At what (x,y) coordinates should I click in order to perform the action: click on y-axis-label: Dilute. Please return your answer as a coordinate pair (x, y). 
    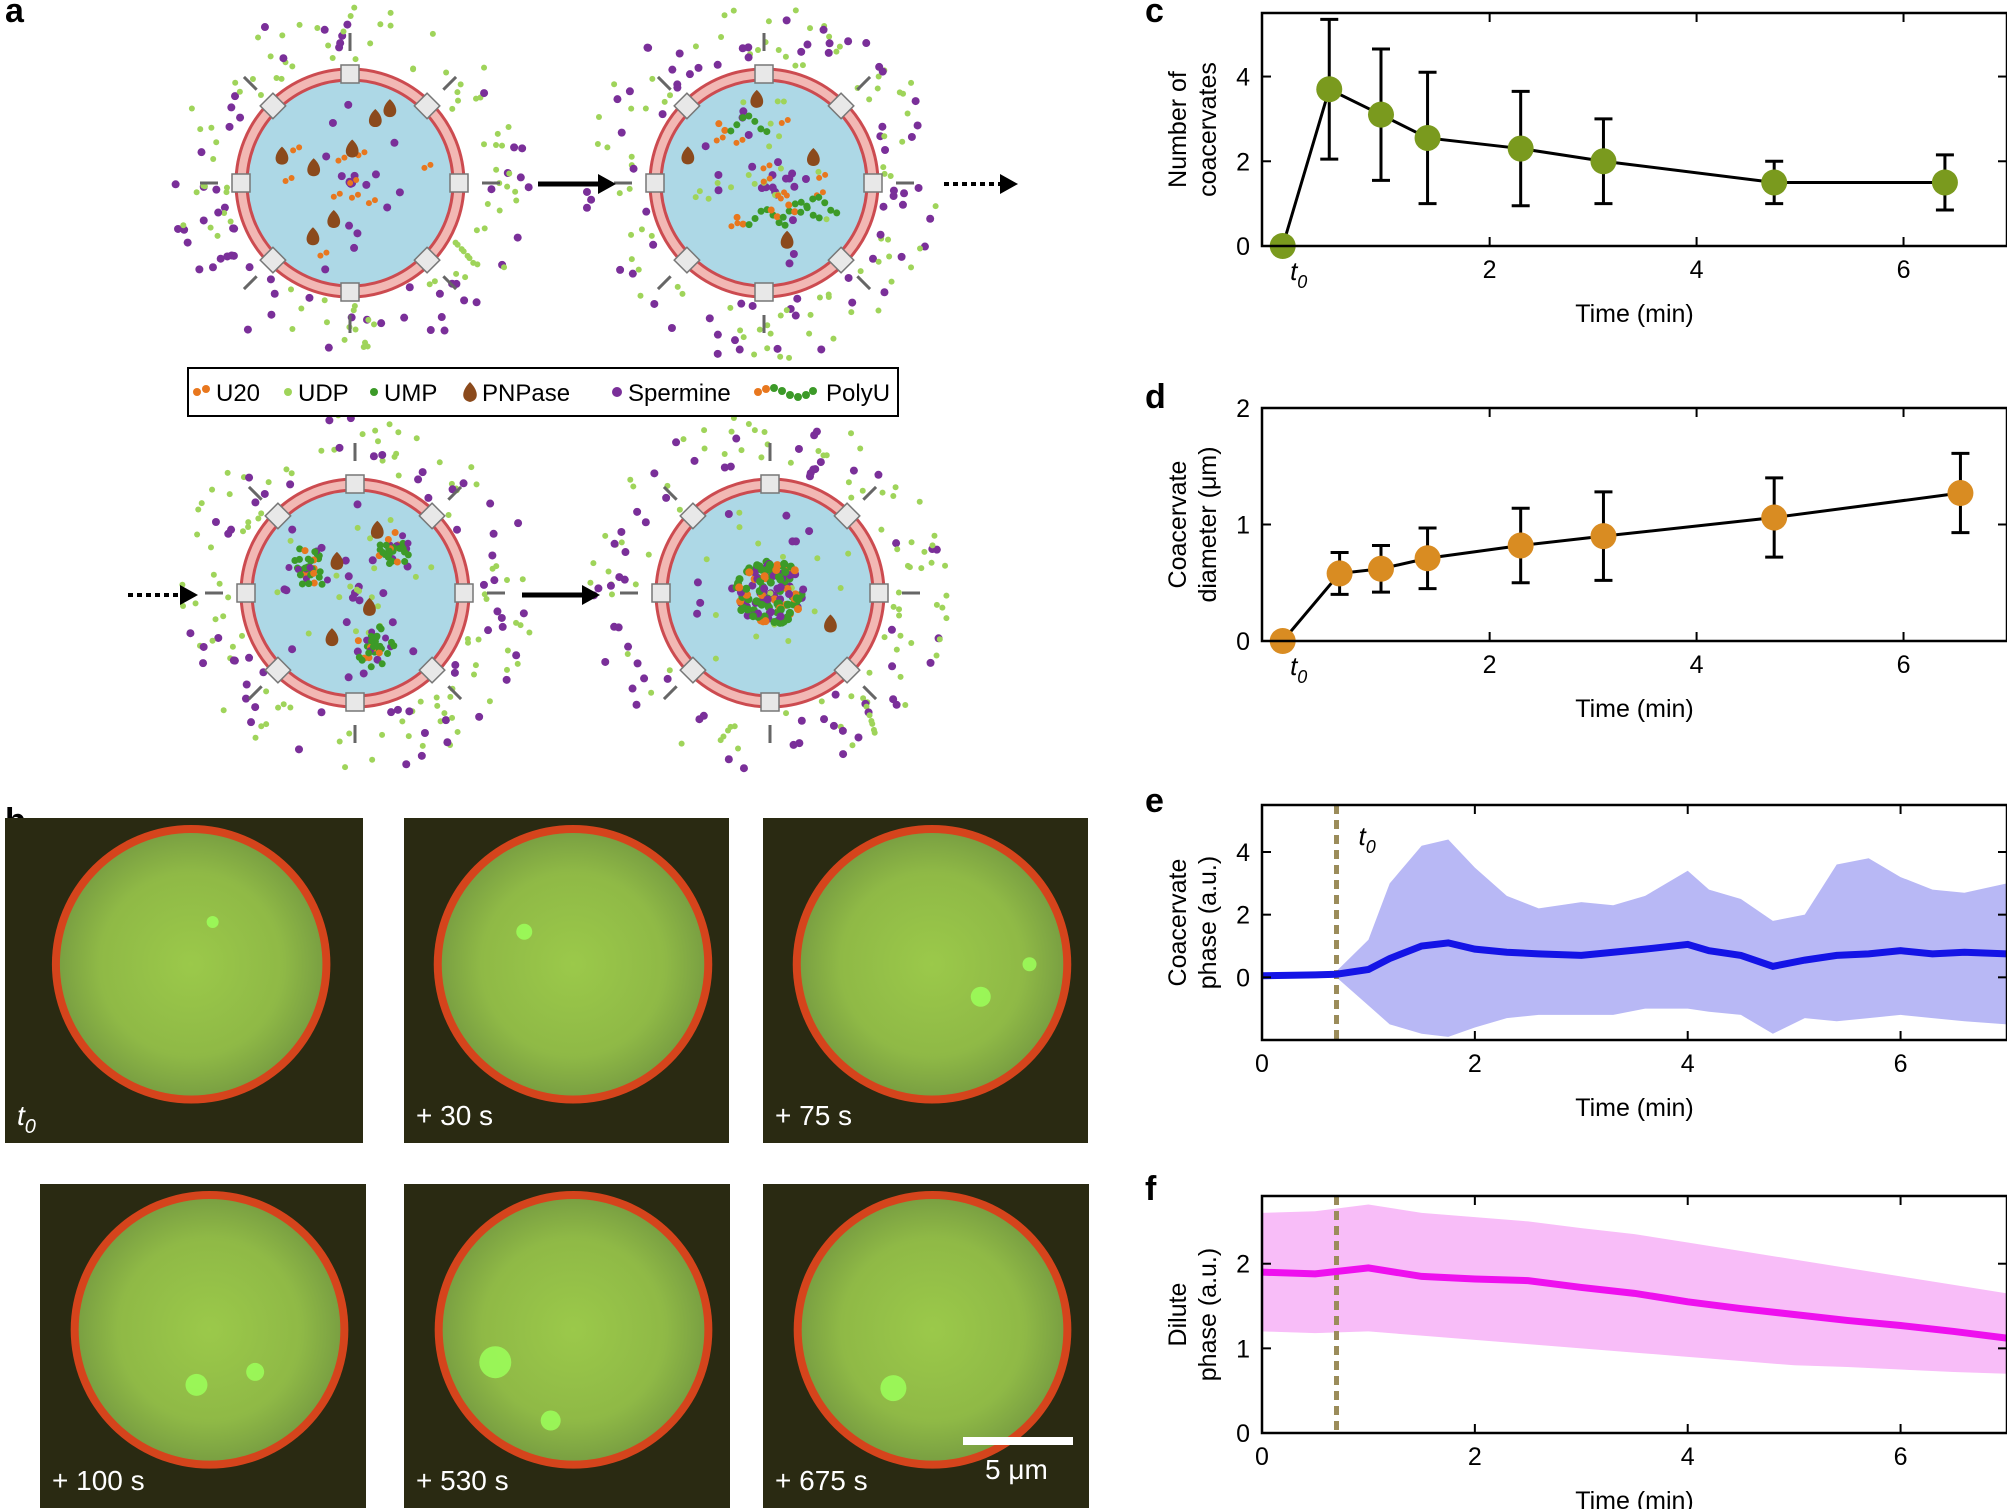
    Looking at the image, I should click on (1178, 1315).